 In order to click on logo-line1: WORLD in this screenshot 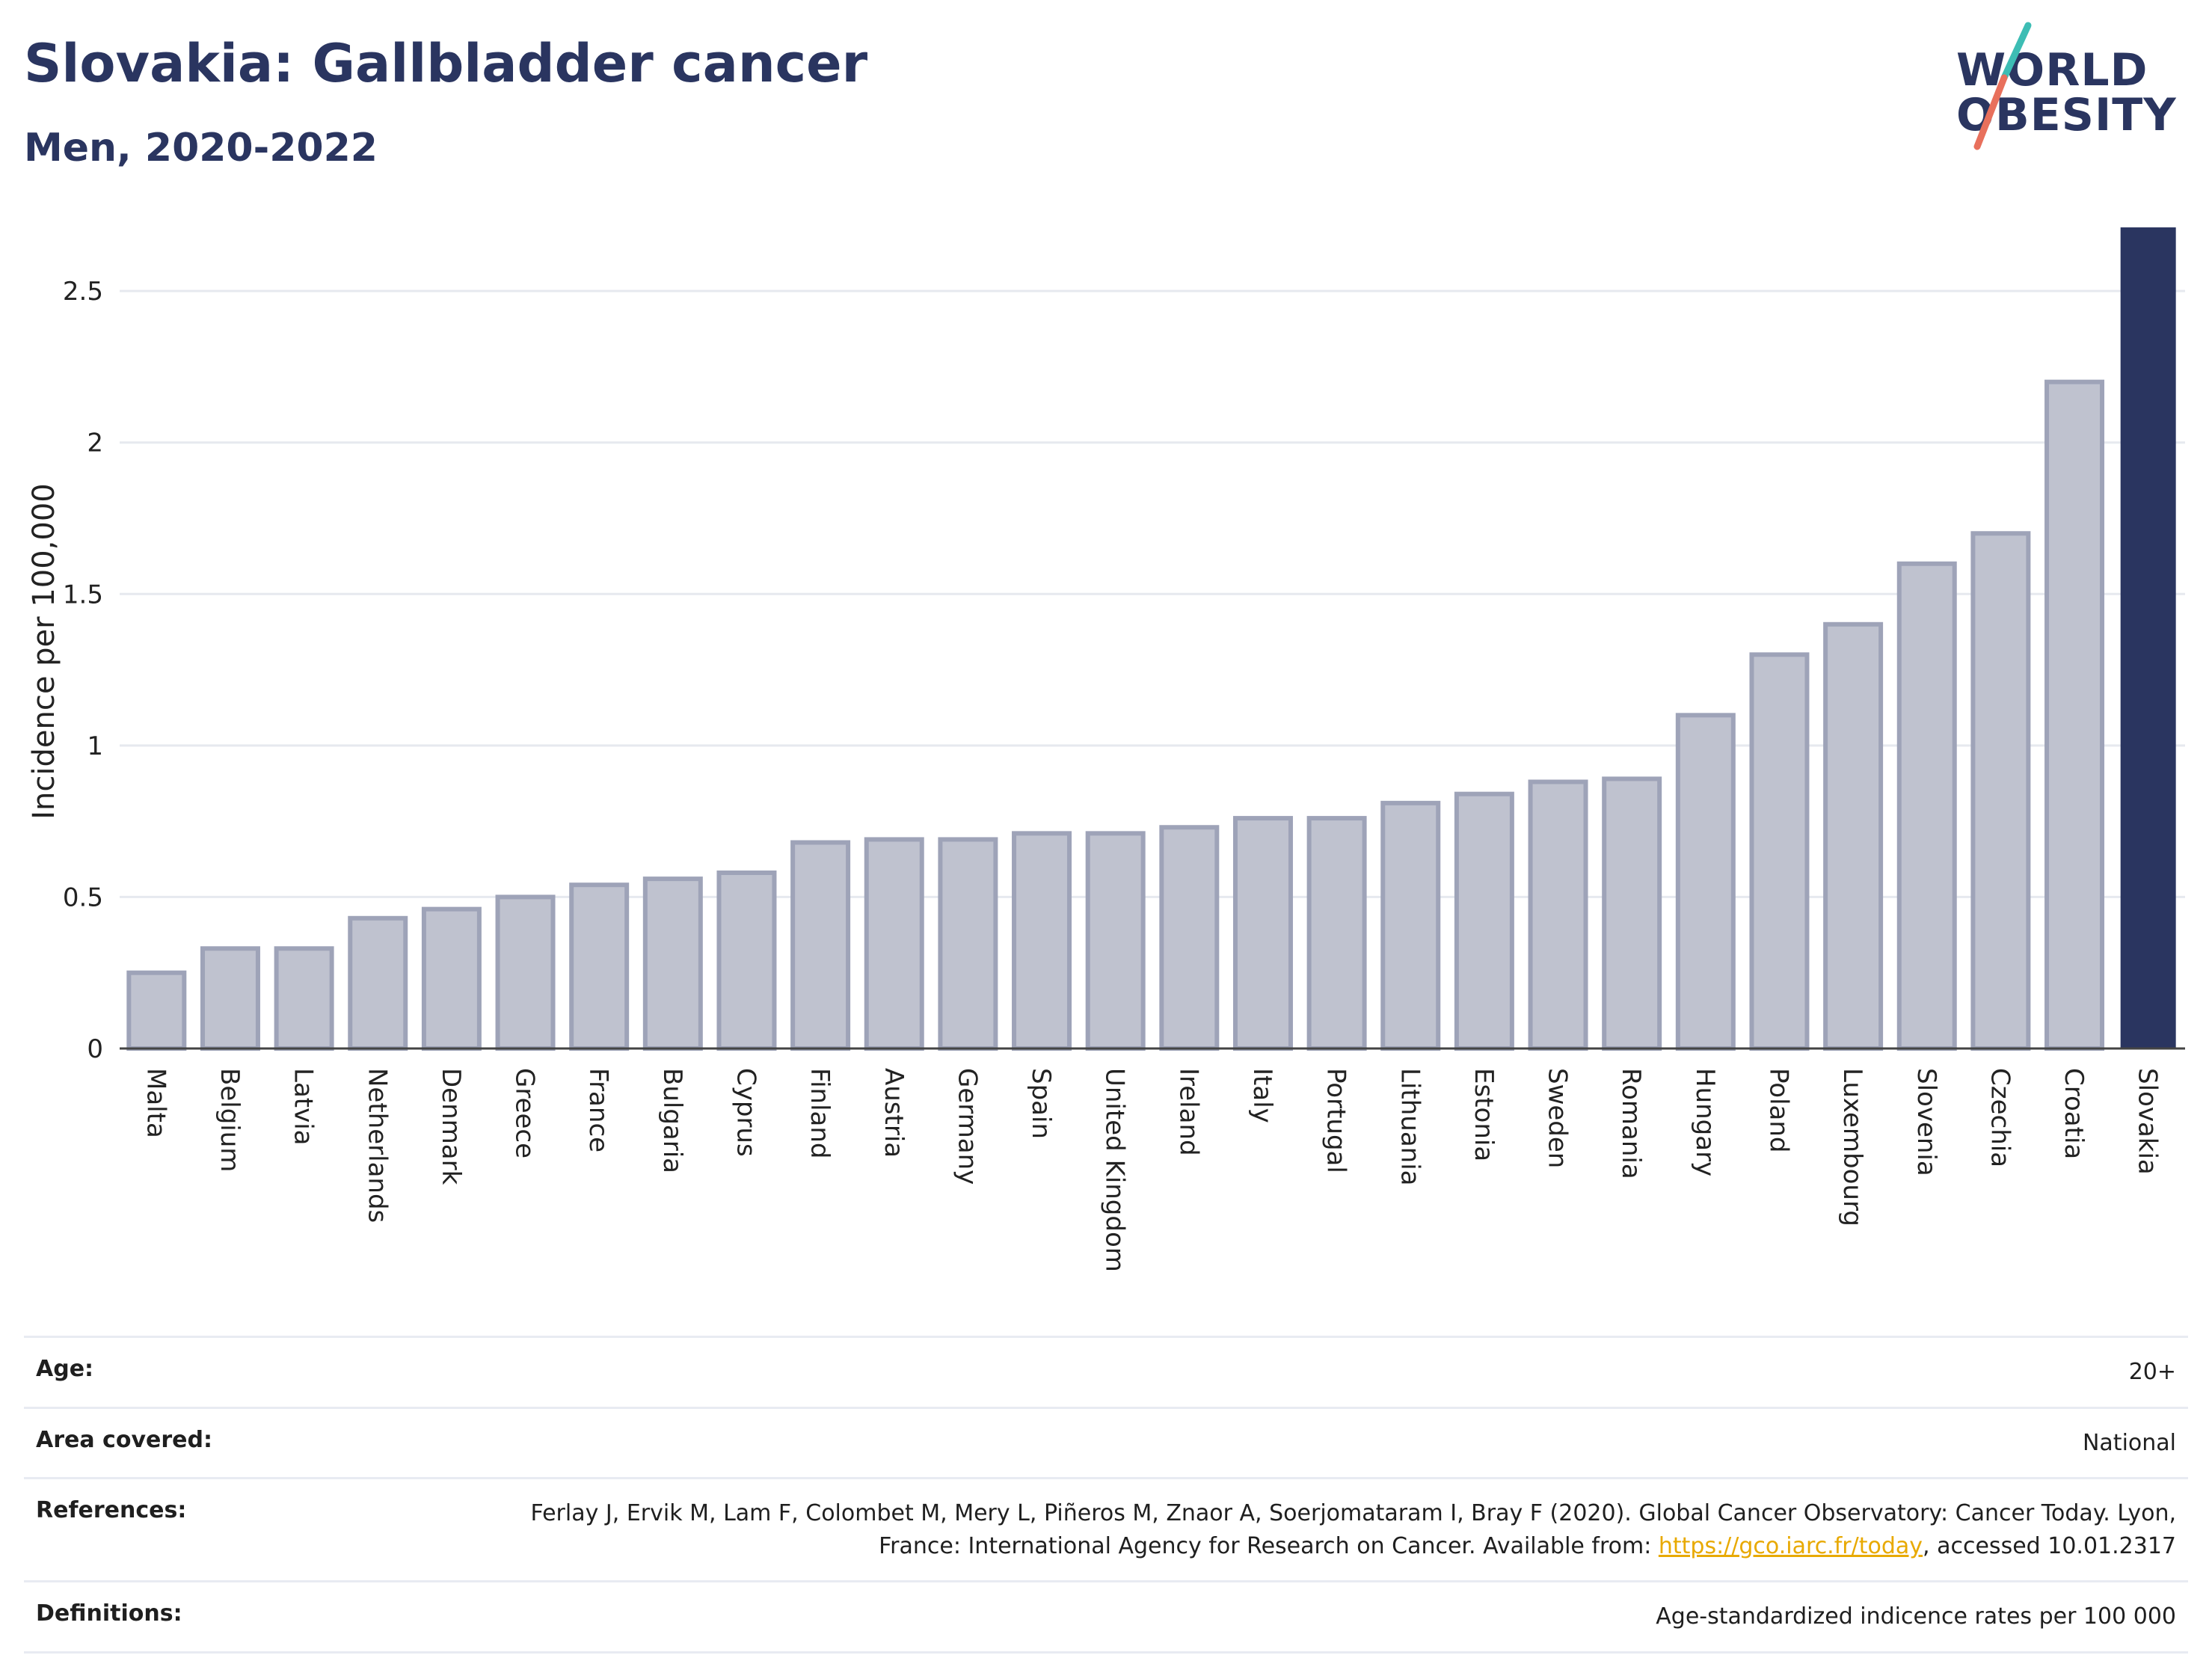, I will do `click(2052, 70)`.